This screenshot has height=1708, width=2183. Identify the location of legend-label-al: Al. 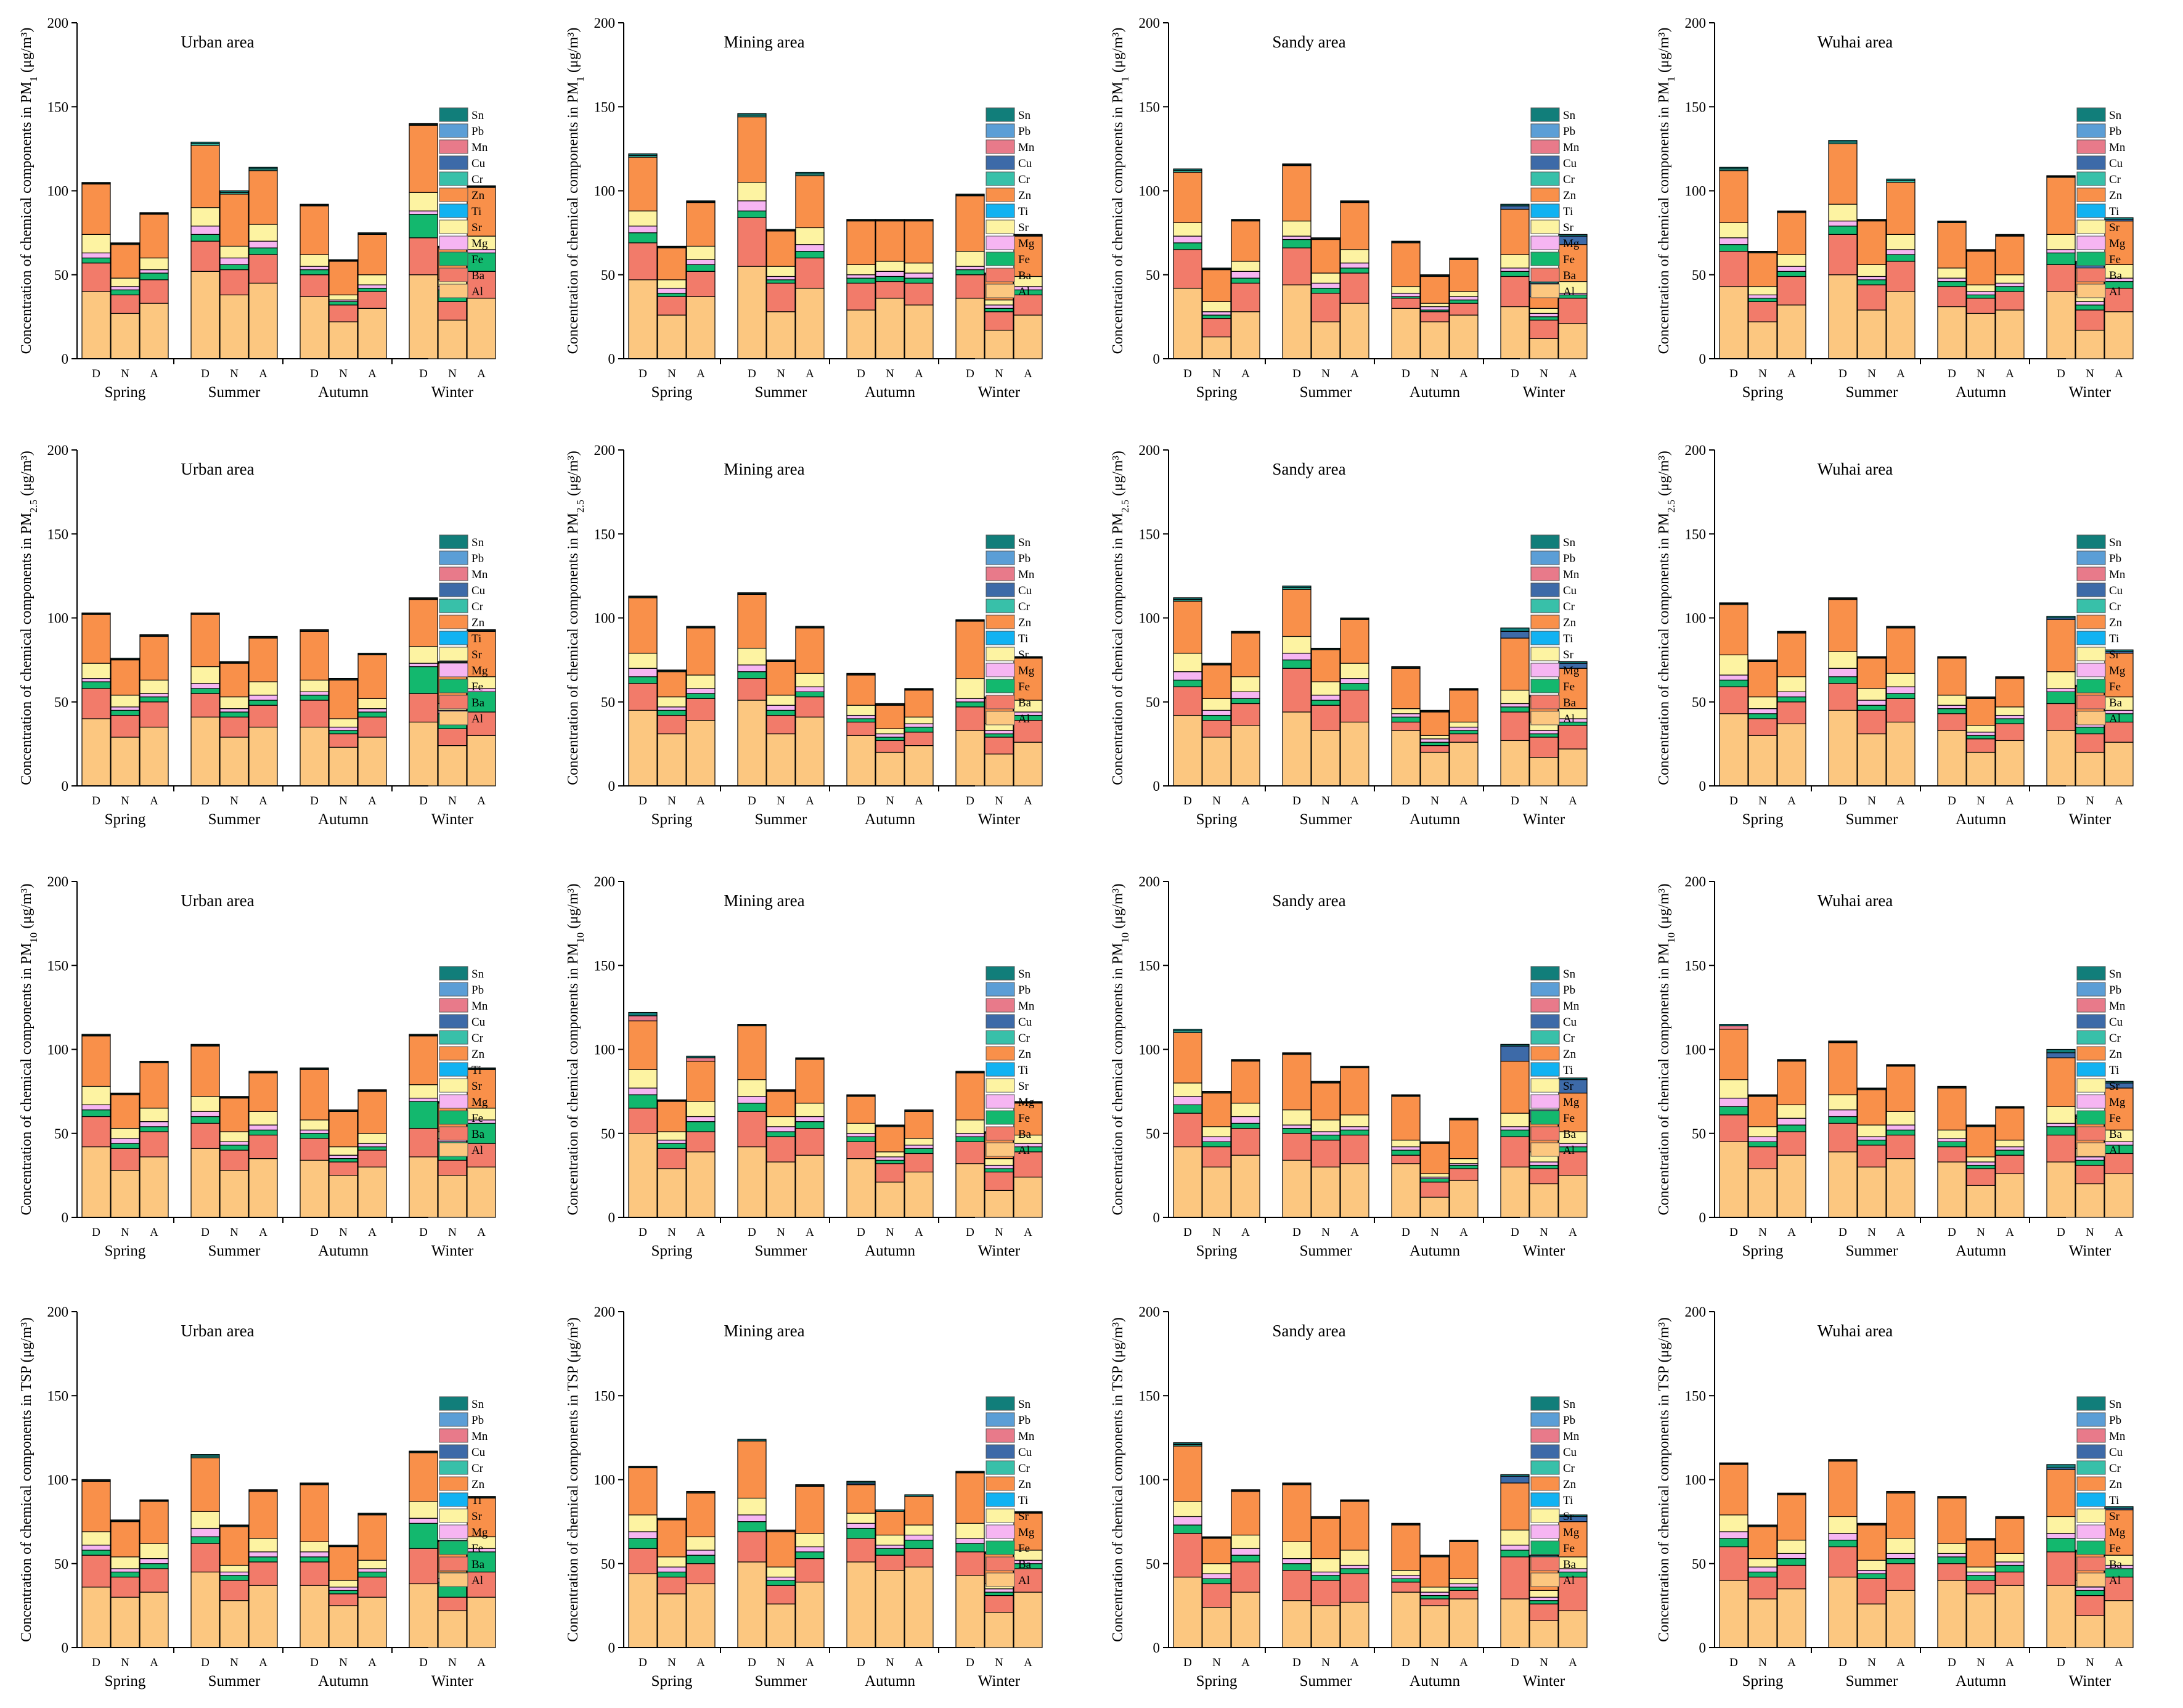
(2115, 719).